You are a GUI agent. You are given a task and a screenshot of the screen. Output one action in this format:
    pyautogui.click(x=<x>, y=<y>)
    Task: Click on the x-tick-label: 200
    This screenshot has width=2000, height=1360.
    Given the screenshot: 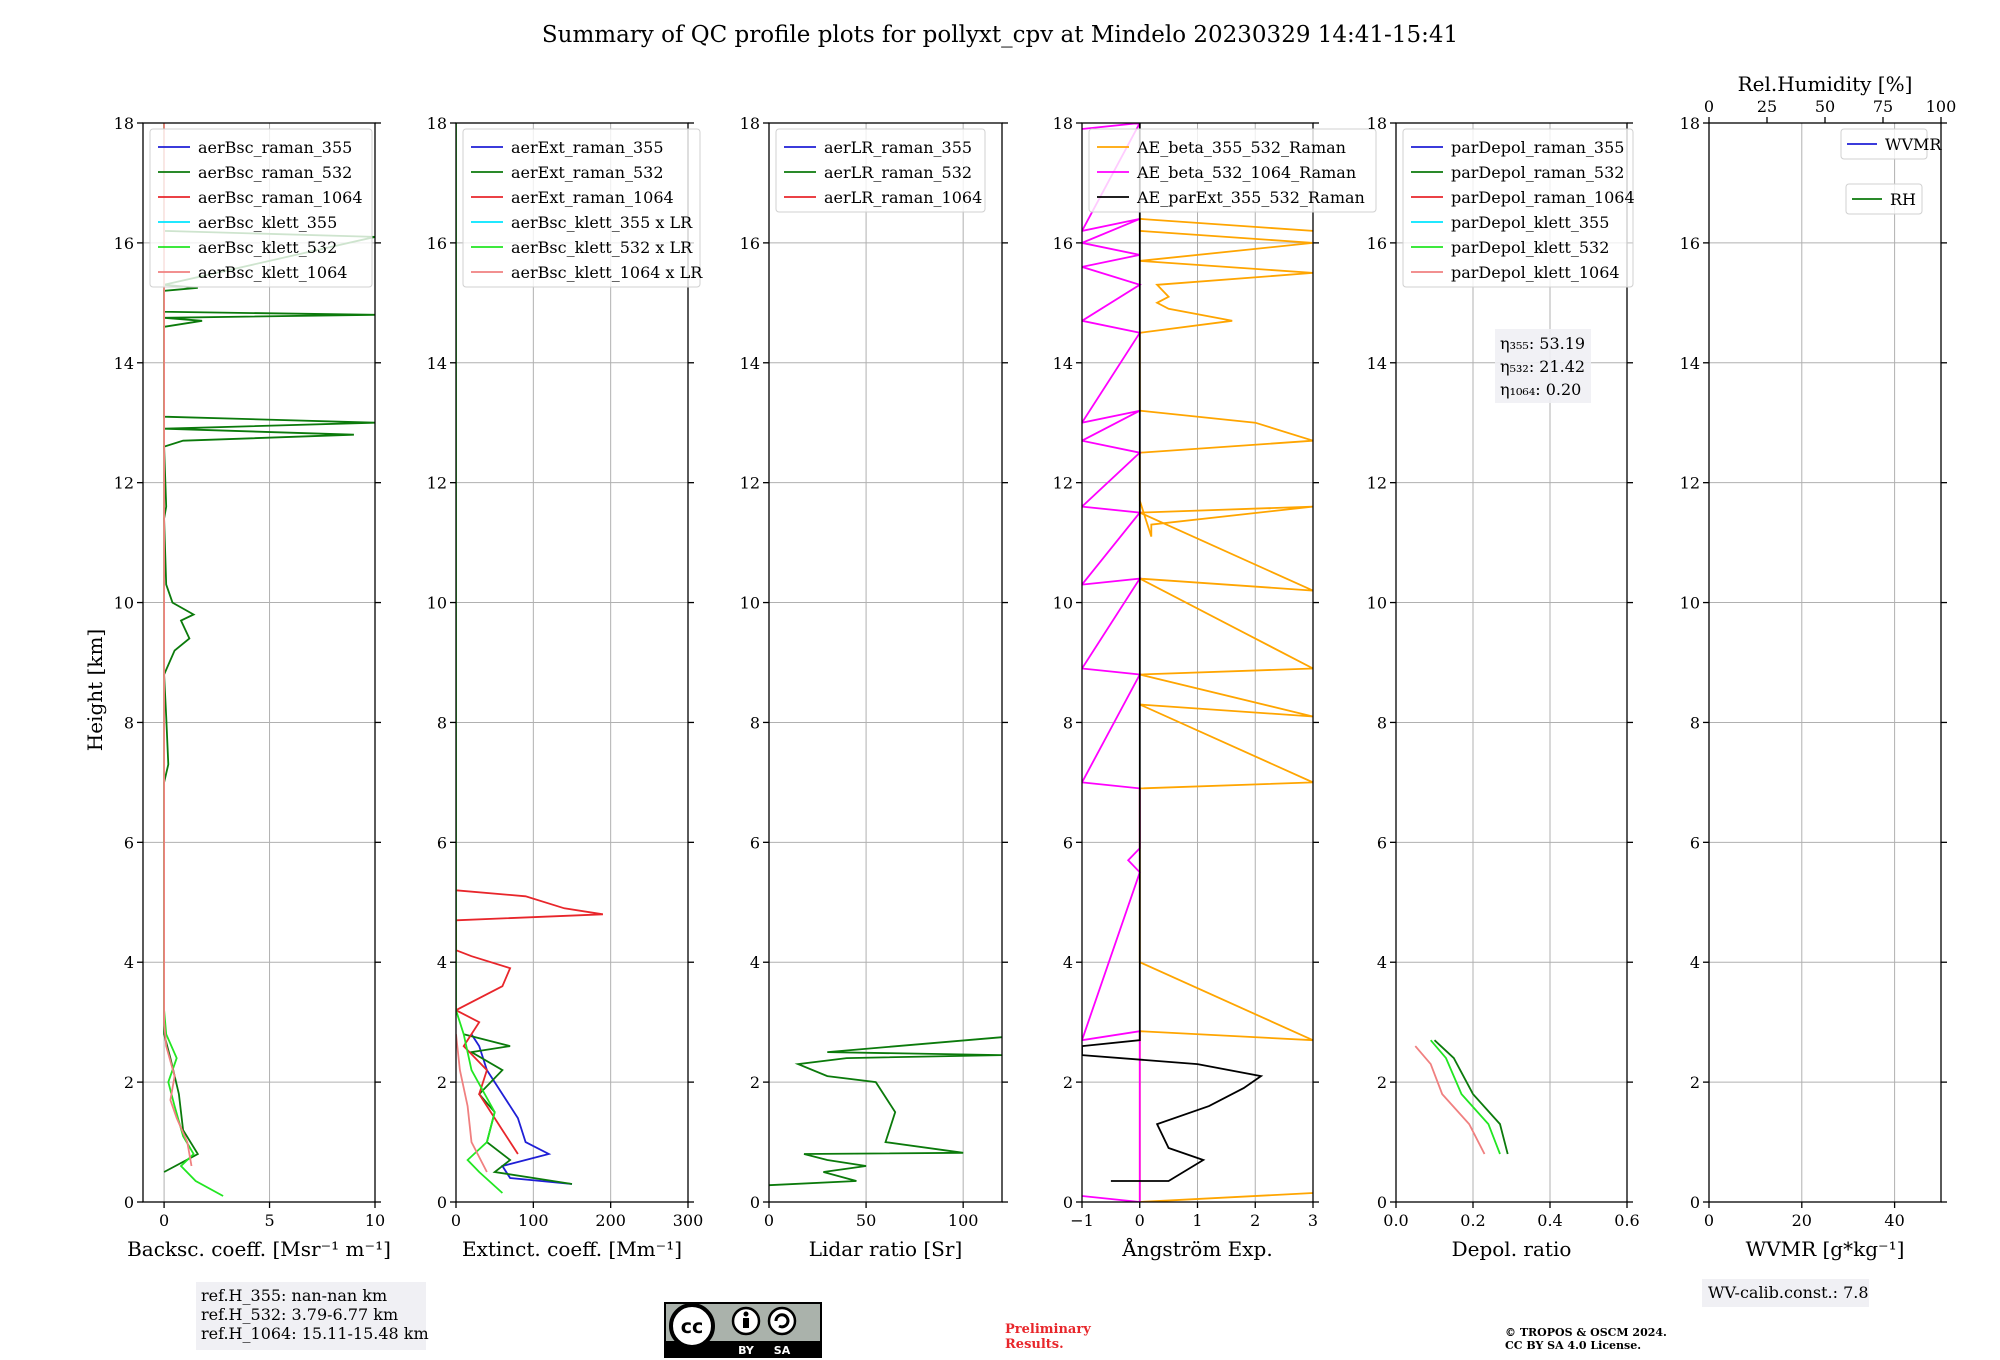 What is the action you would take?
    pyautogui.click(x=610, y=1220)
    